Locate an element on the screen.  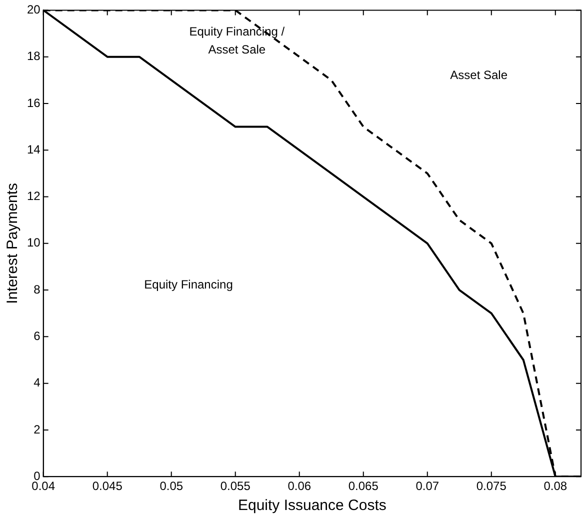
y-tick-label: 16 is located at coordinates (33, 103).